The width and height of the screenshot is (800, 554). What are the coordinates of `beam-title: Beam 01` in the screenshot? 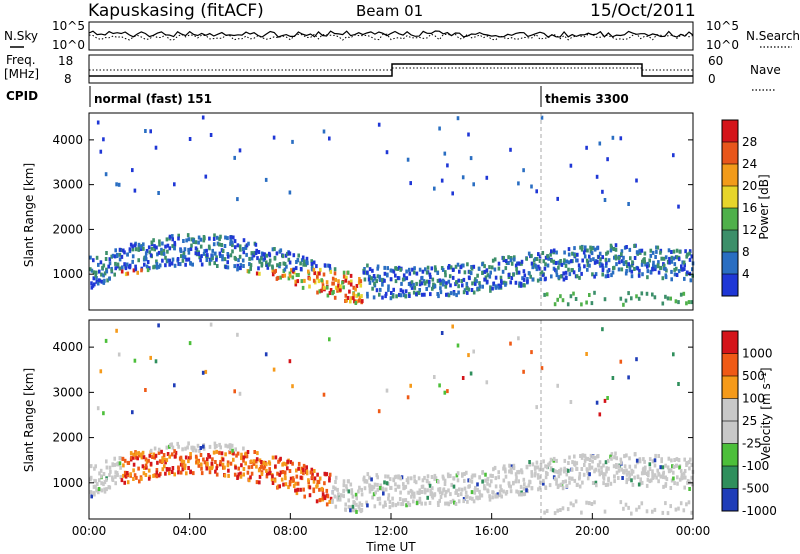 It's located at (389, 11).